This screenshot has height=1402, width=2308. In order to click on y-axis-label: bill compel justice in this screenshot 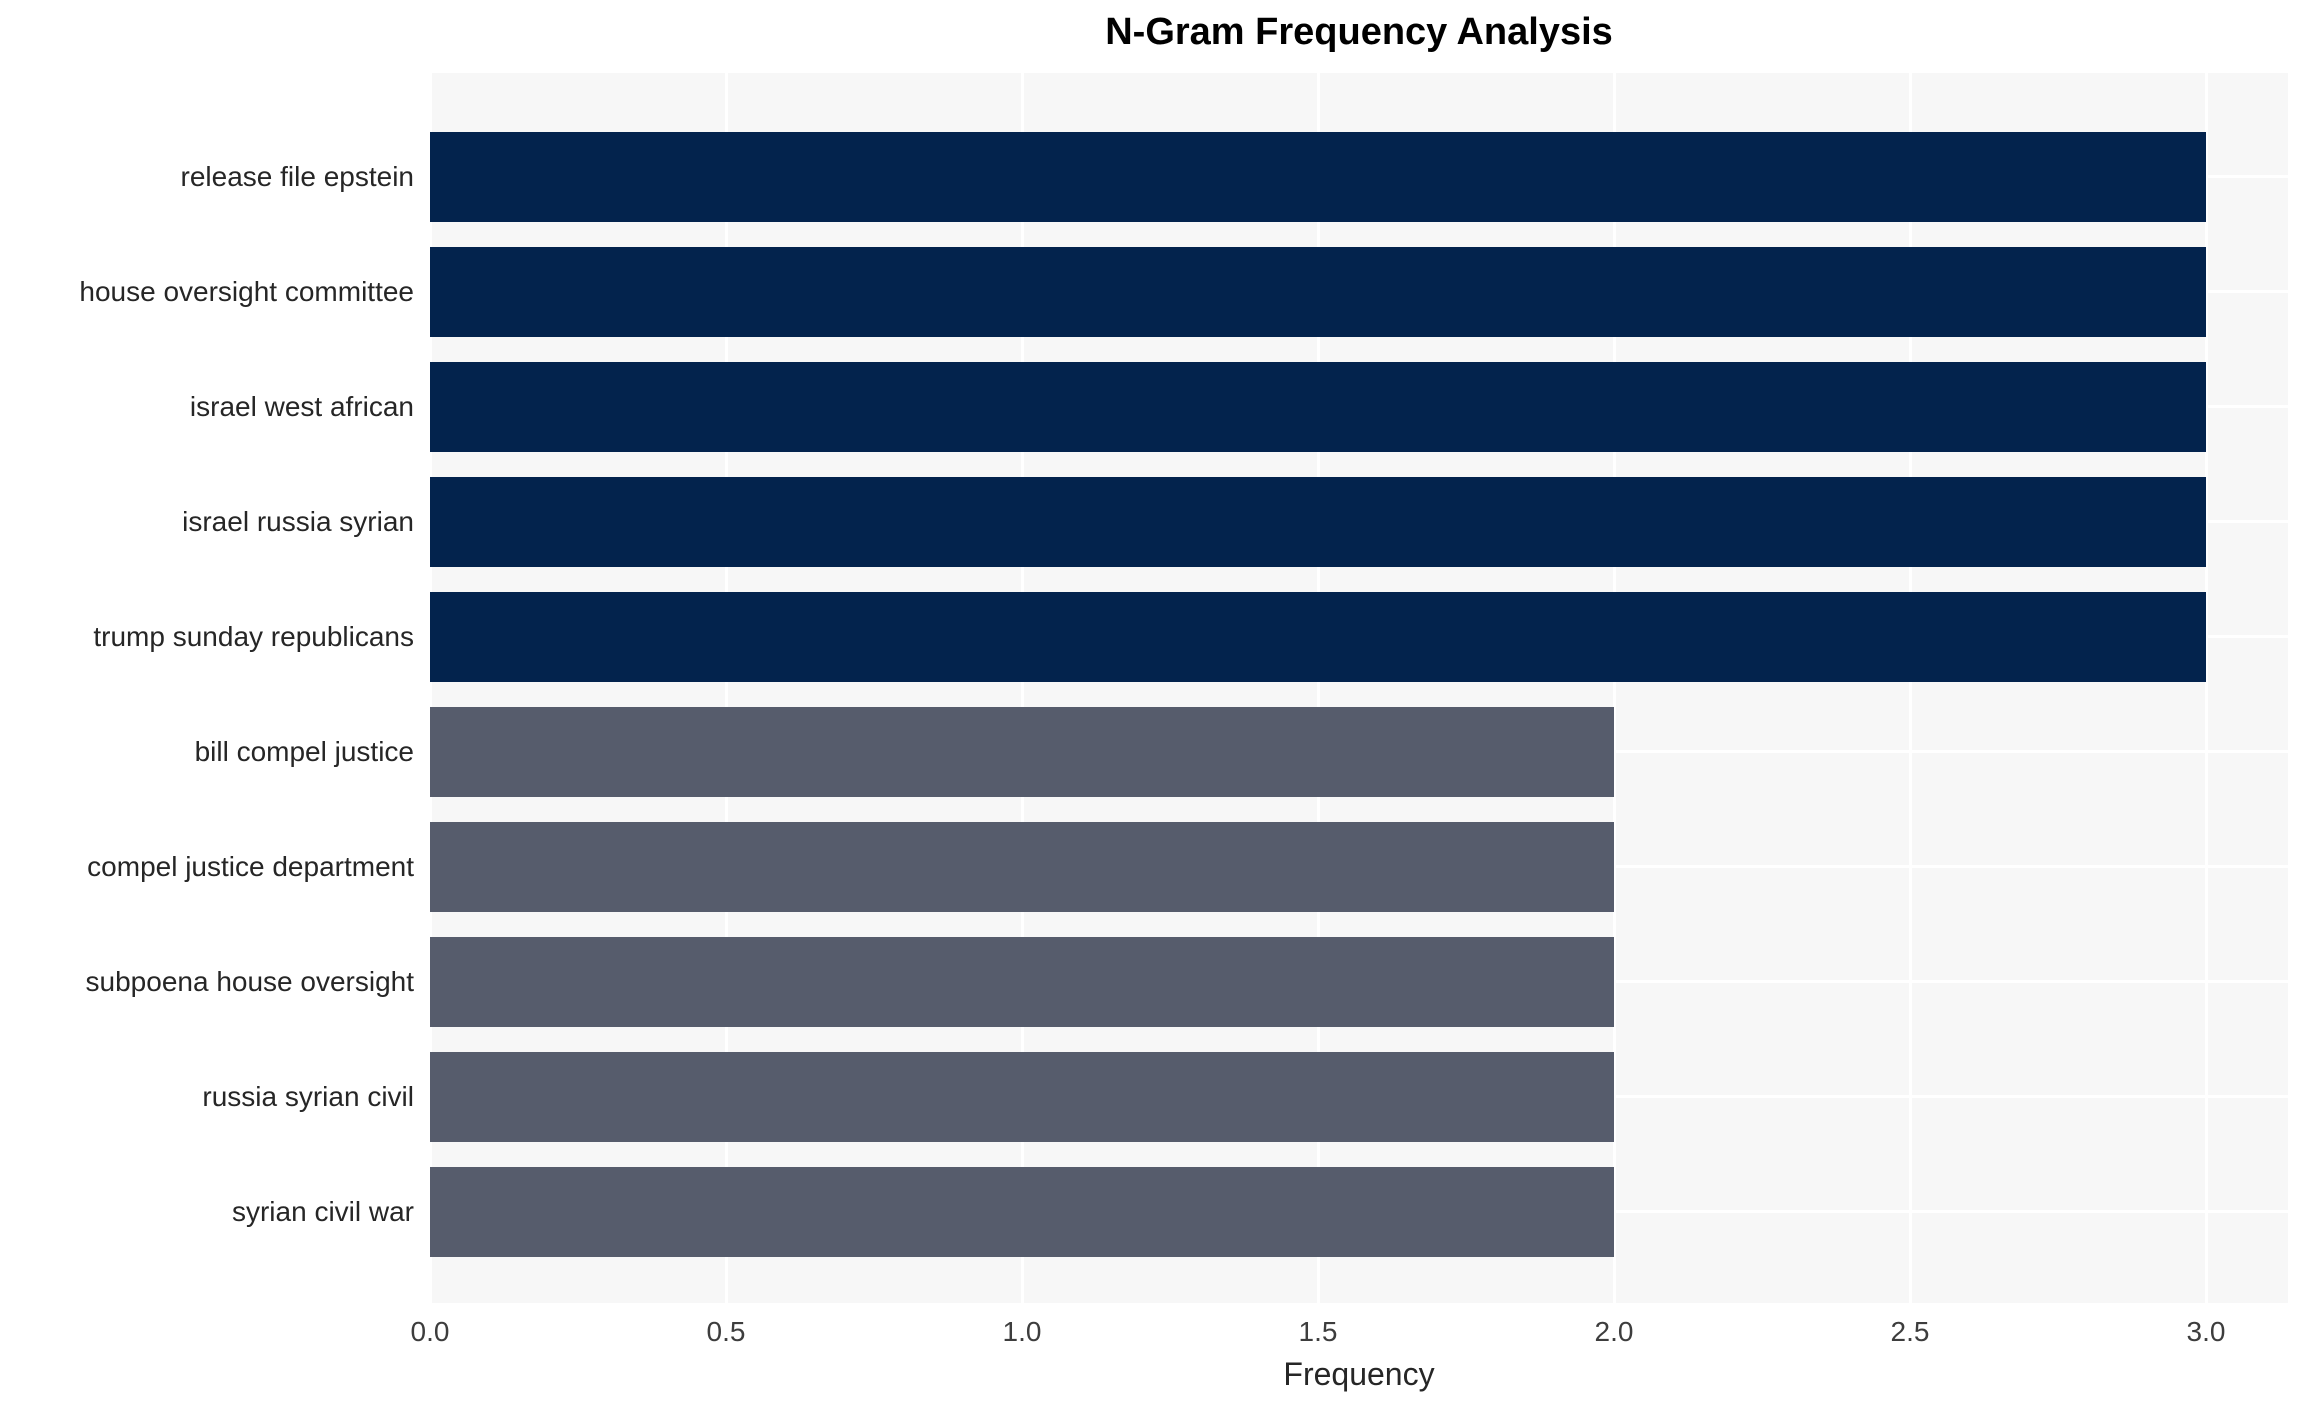, I will do `click(304, 751)`.